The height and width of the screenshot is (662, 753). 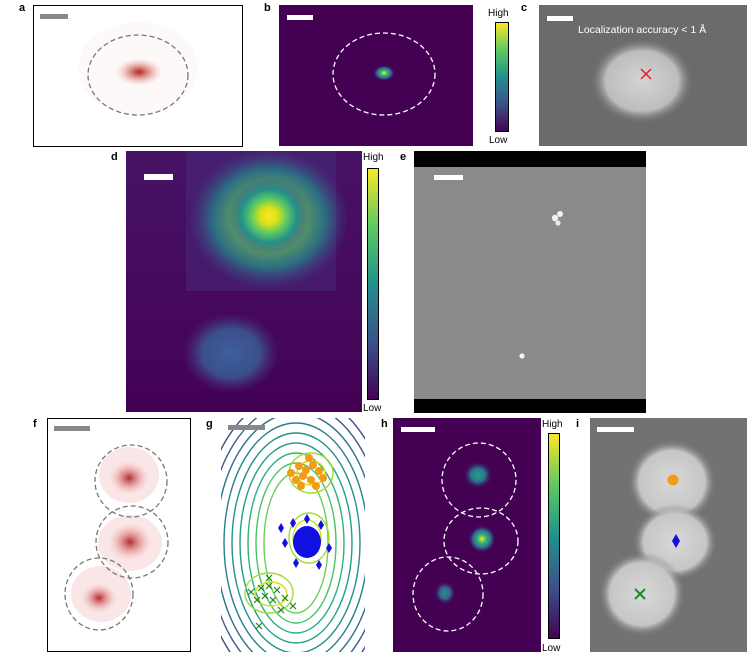 What do you see at coordinates (372, 408) in the screenshot?
I see `colorbar-d-low: Low` at bounding box center [372, 408].